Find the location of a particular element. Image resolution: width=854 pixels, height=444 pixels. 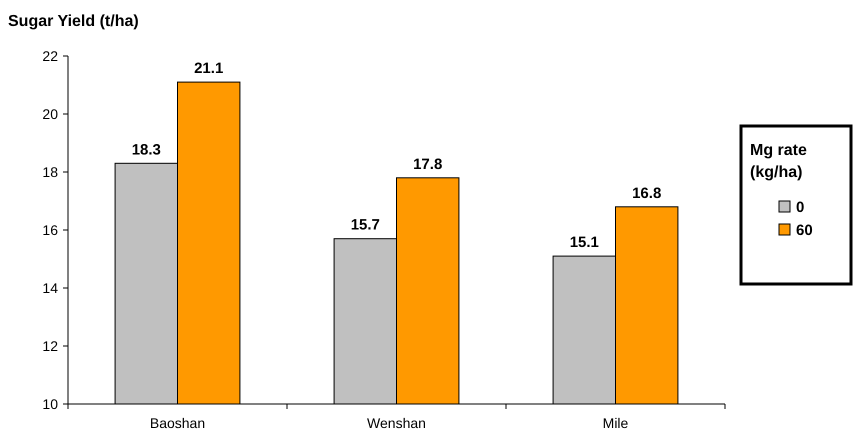

y-tick-label: 12 is located at coordinates (50, 346).